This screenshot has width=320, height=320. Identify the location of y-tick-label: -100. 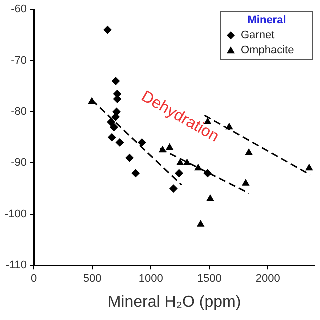
(16, 214).